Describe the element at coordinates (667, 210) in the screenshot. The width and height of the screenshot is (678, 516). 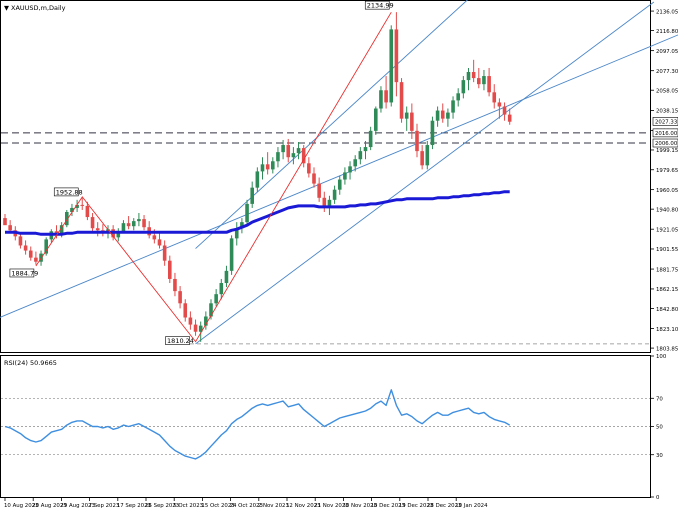
I see `price-tick-label: 1940.80` at that location.